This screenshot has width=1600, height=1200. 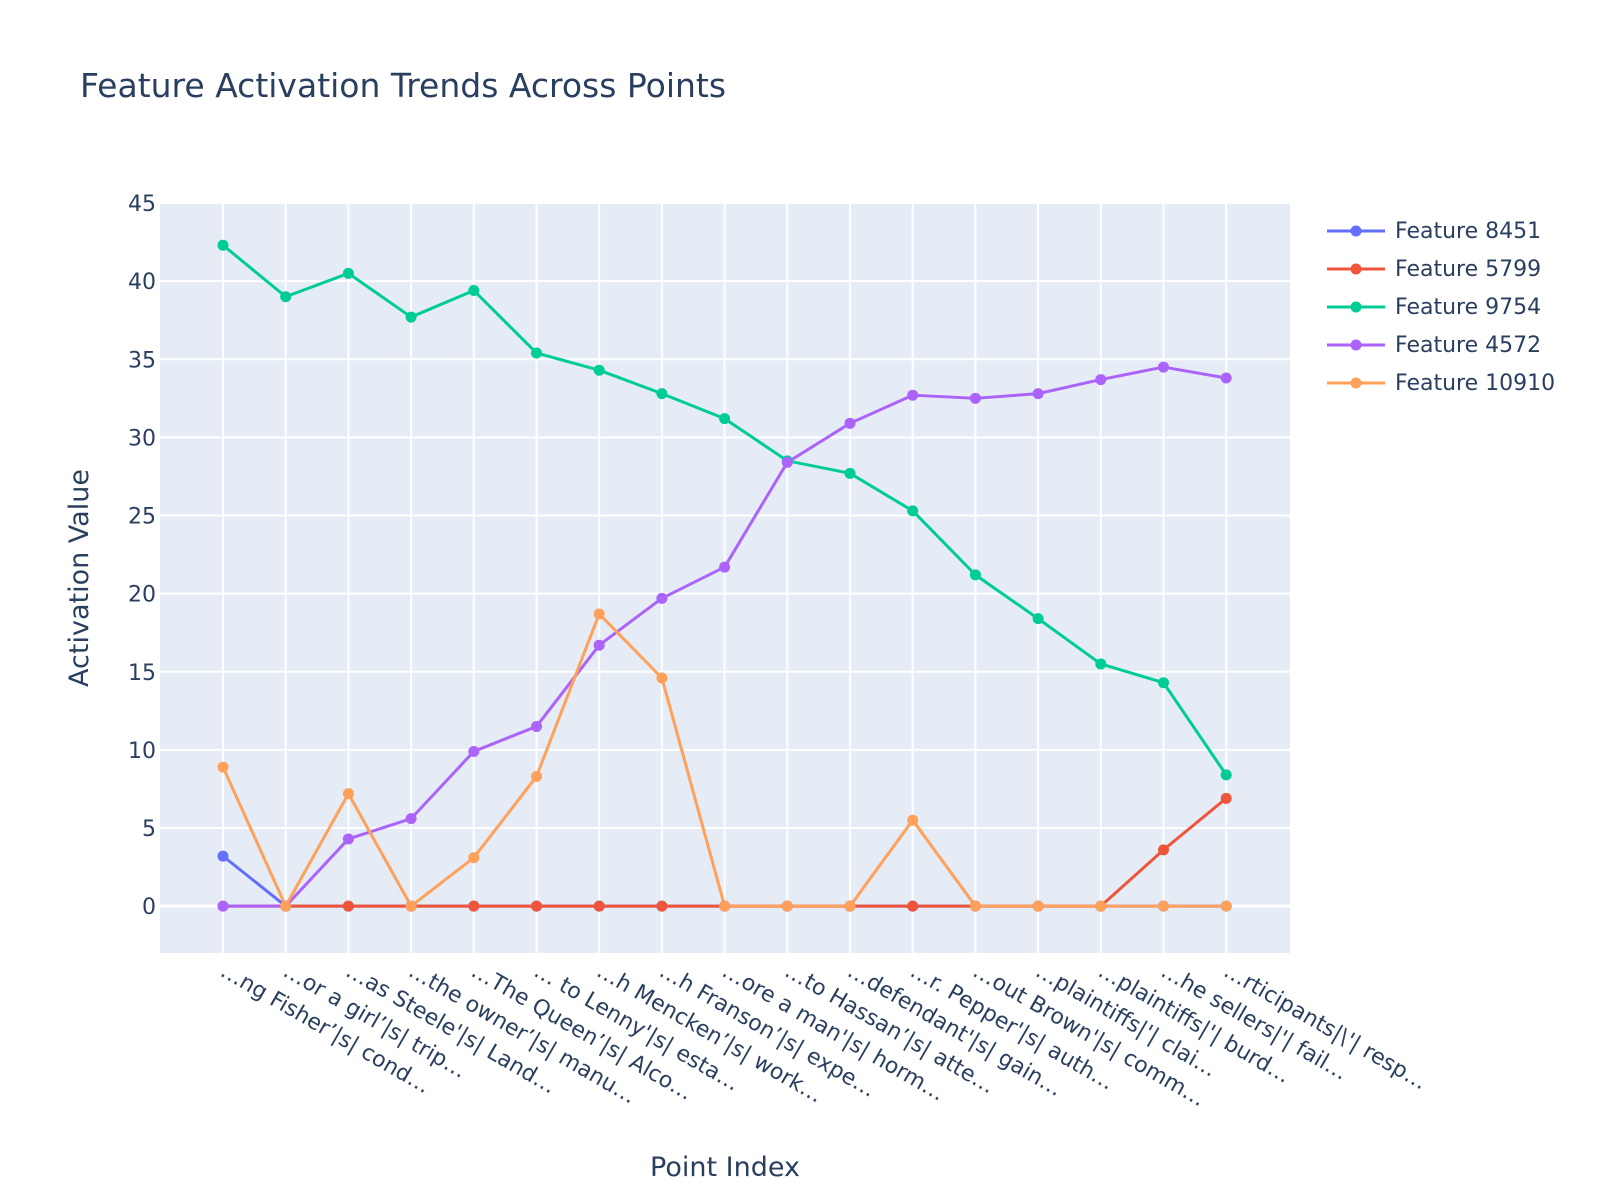 What do you see at coordinates (1468, 231) in the screenshot?
I see `legend-label: Feature 8451` at bounding box center [1468, 231].